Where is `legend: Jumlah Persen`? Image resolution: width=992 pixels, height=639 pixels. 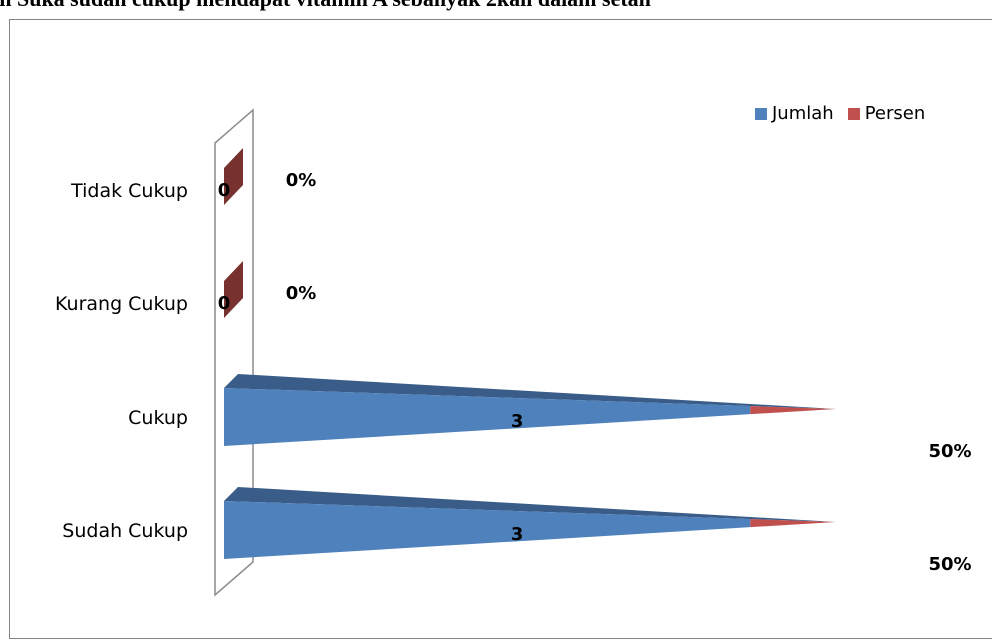 legend: Jumlah Persen is located at coordinates (847, 113).